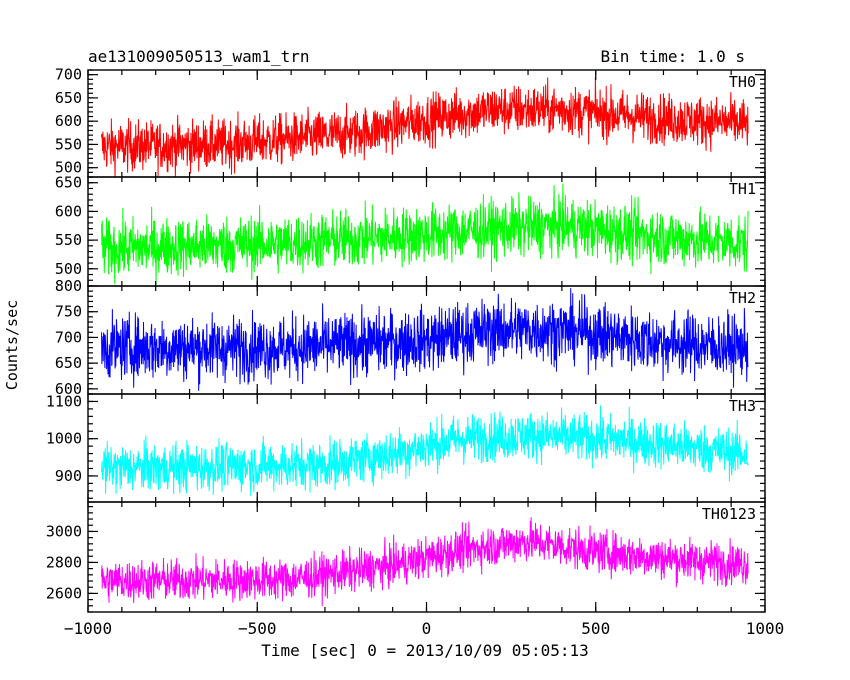 This screenshot has width=850, height=680. What do you see at coordinates (425, 339) in the screenshot?
I see `series-line-th2` at bounding box center [425, 339].